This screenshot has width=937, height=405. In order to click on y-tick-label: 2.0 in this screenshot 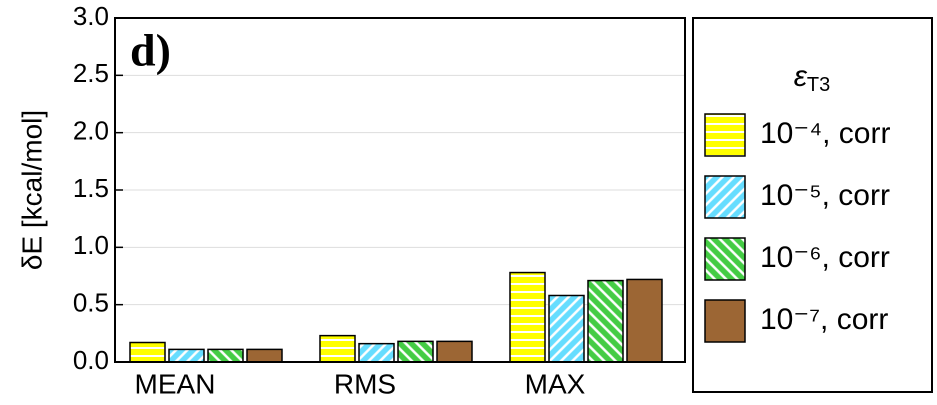, I will do `click(91, 131)`.